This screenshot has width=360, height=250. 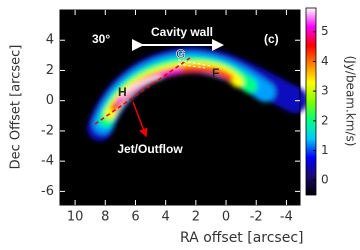 I want to click on colorbar-tick-label: 0, so click(x=325, y=180).